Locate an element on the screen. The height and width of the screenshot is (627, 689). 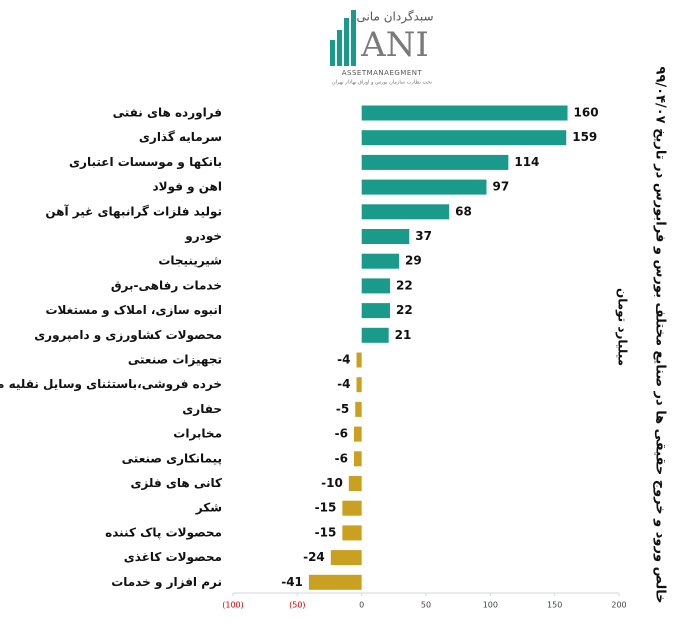
x-tick-label: 200 is located at coordinates (618, 605).